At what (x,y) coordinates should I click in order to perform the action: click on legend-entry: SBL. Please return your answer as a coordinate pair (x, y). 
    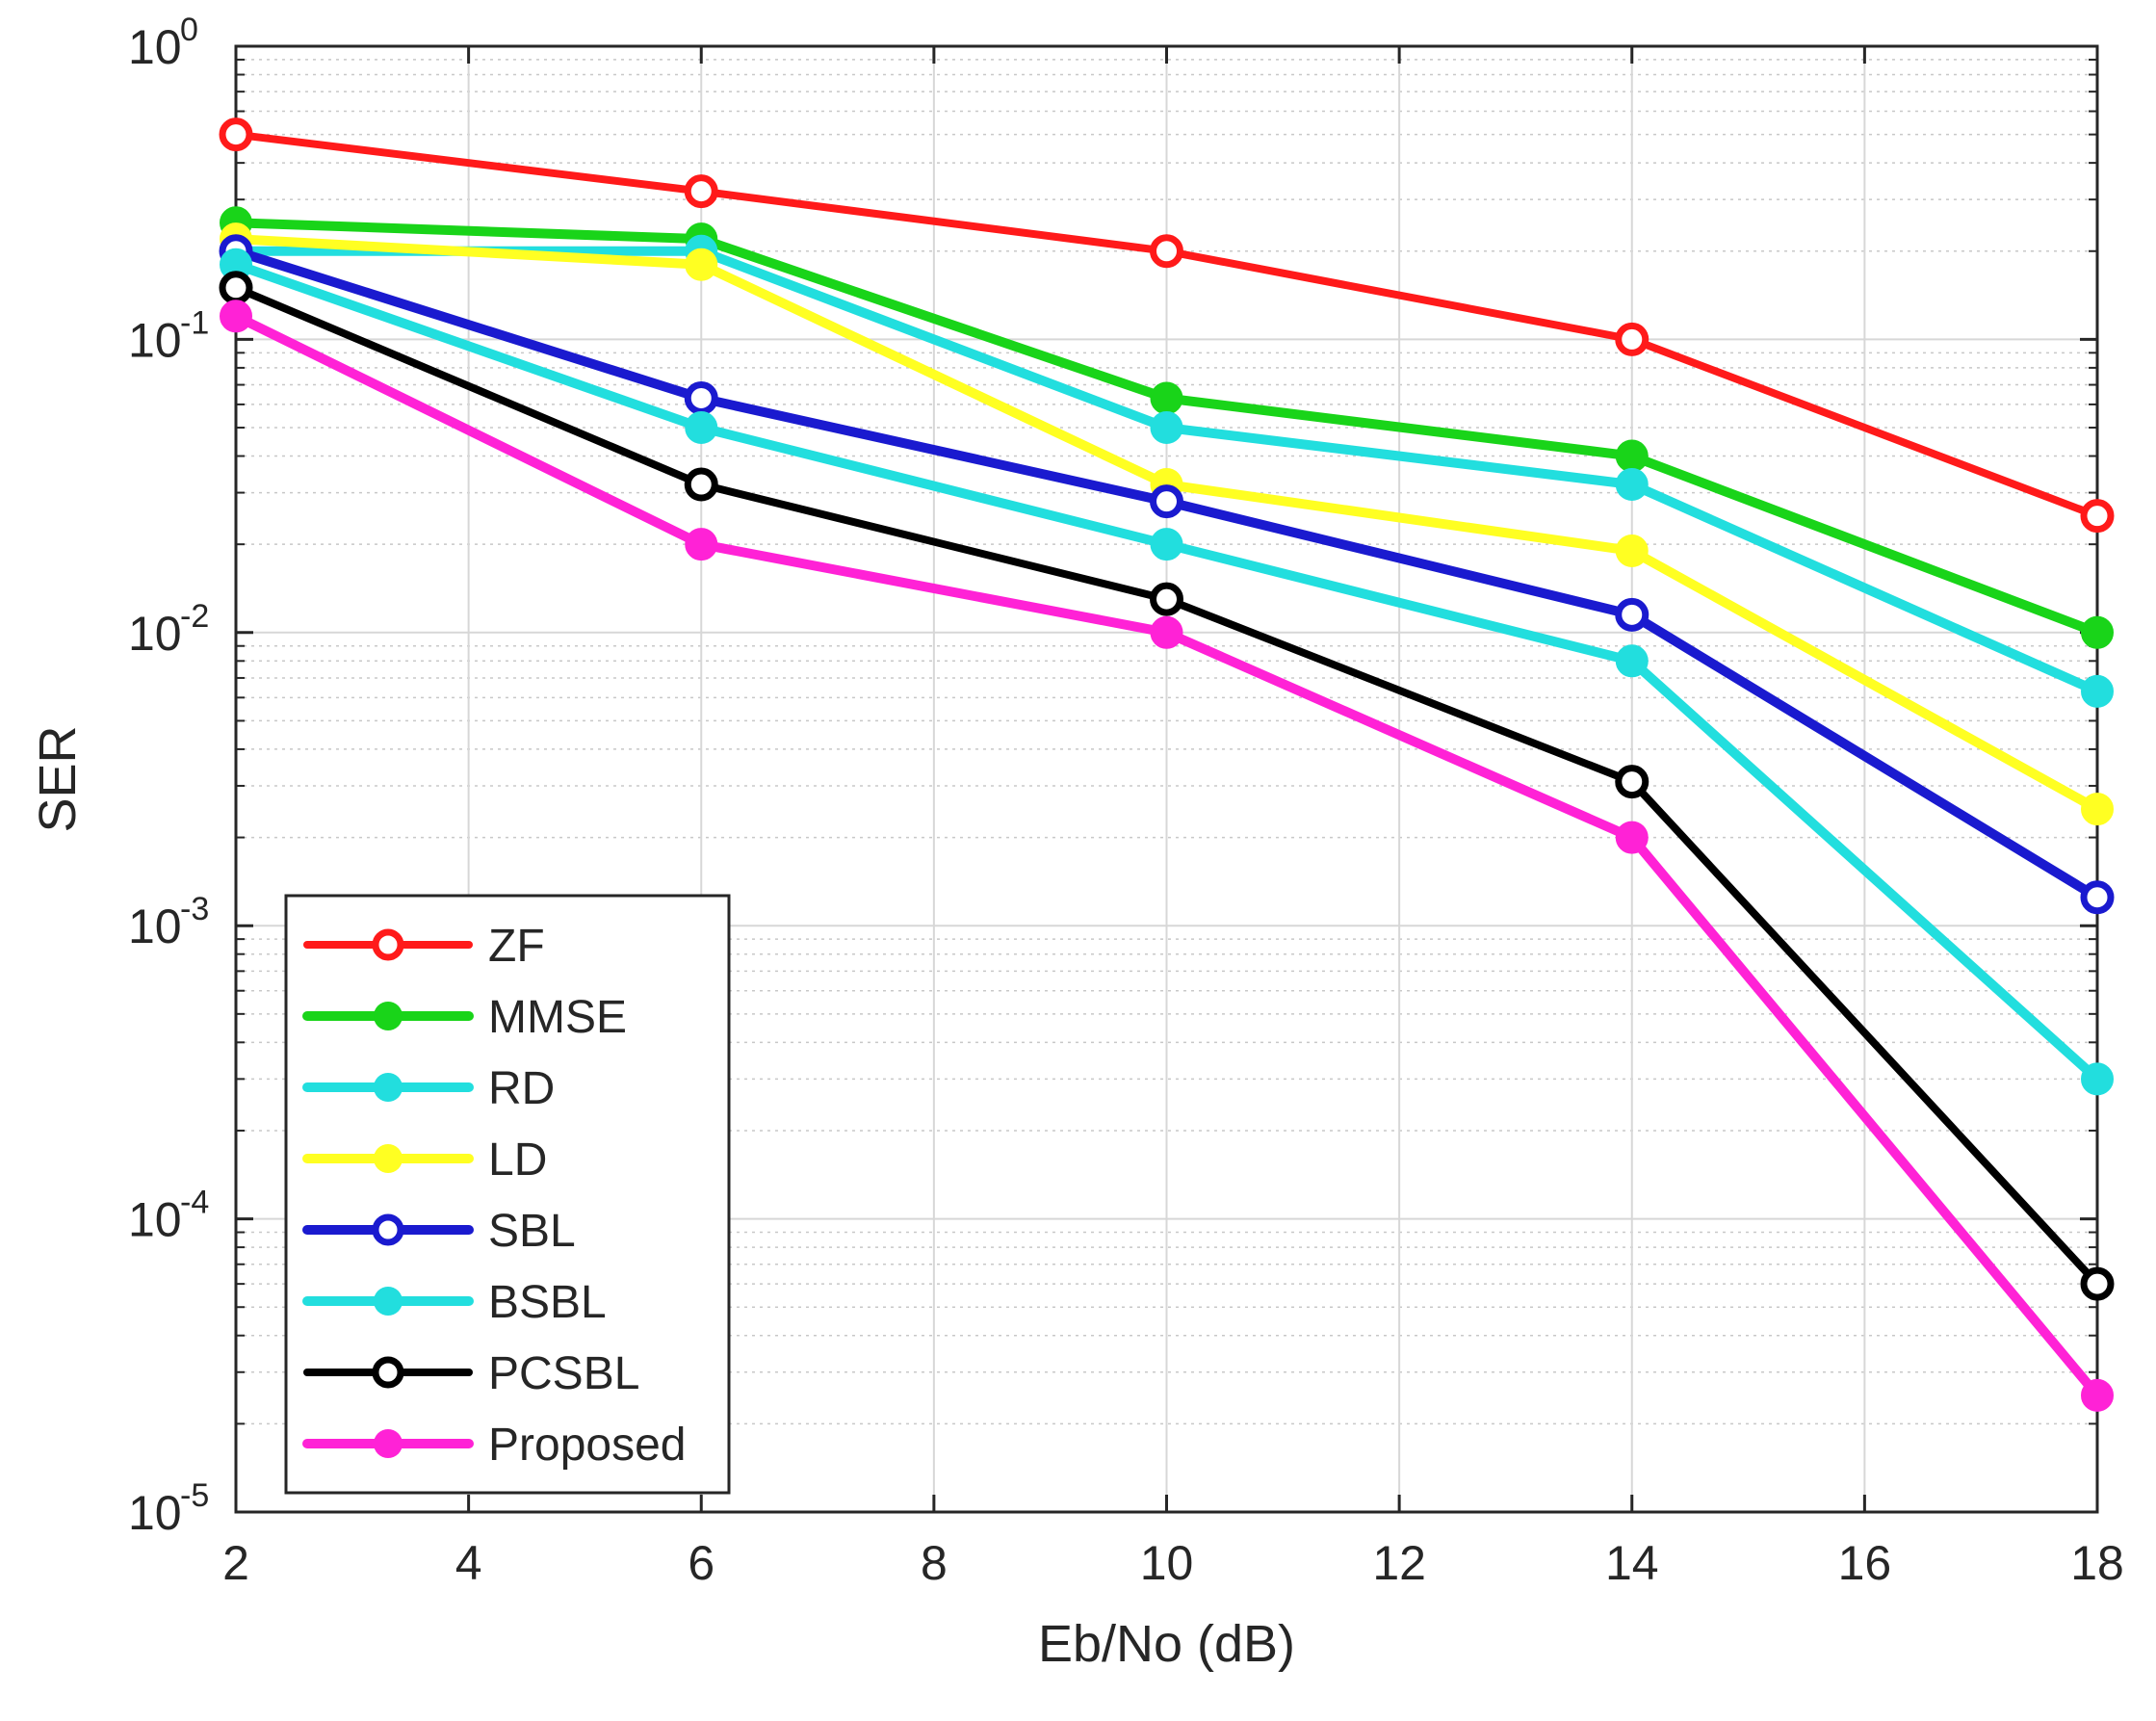
    Looking at the image, I should click on (439, 1231).